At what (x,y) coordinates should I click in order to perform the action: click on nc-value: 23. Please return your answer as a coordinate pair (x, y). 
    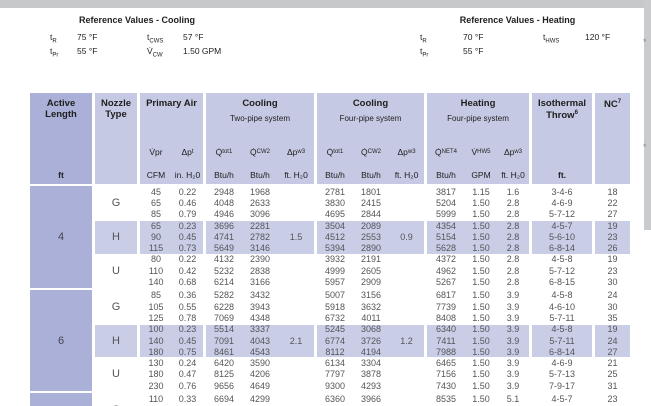
    Looking at the image, I should click on (612, 236).